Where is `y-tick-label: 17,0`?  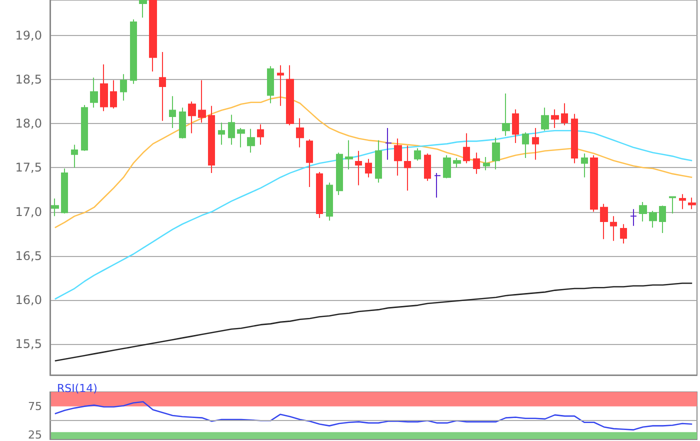 y-tick-label: 17,0 is located at coordinates (28, 211).